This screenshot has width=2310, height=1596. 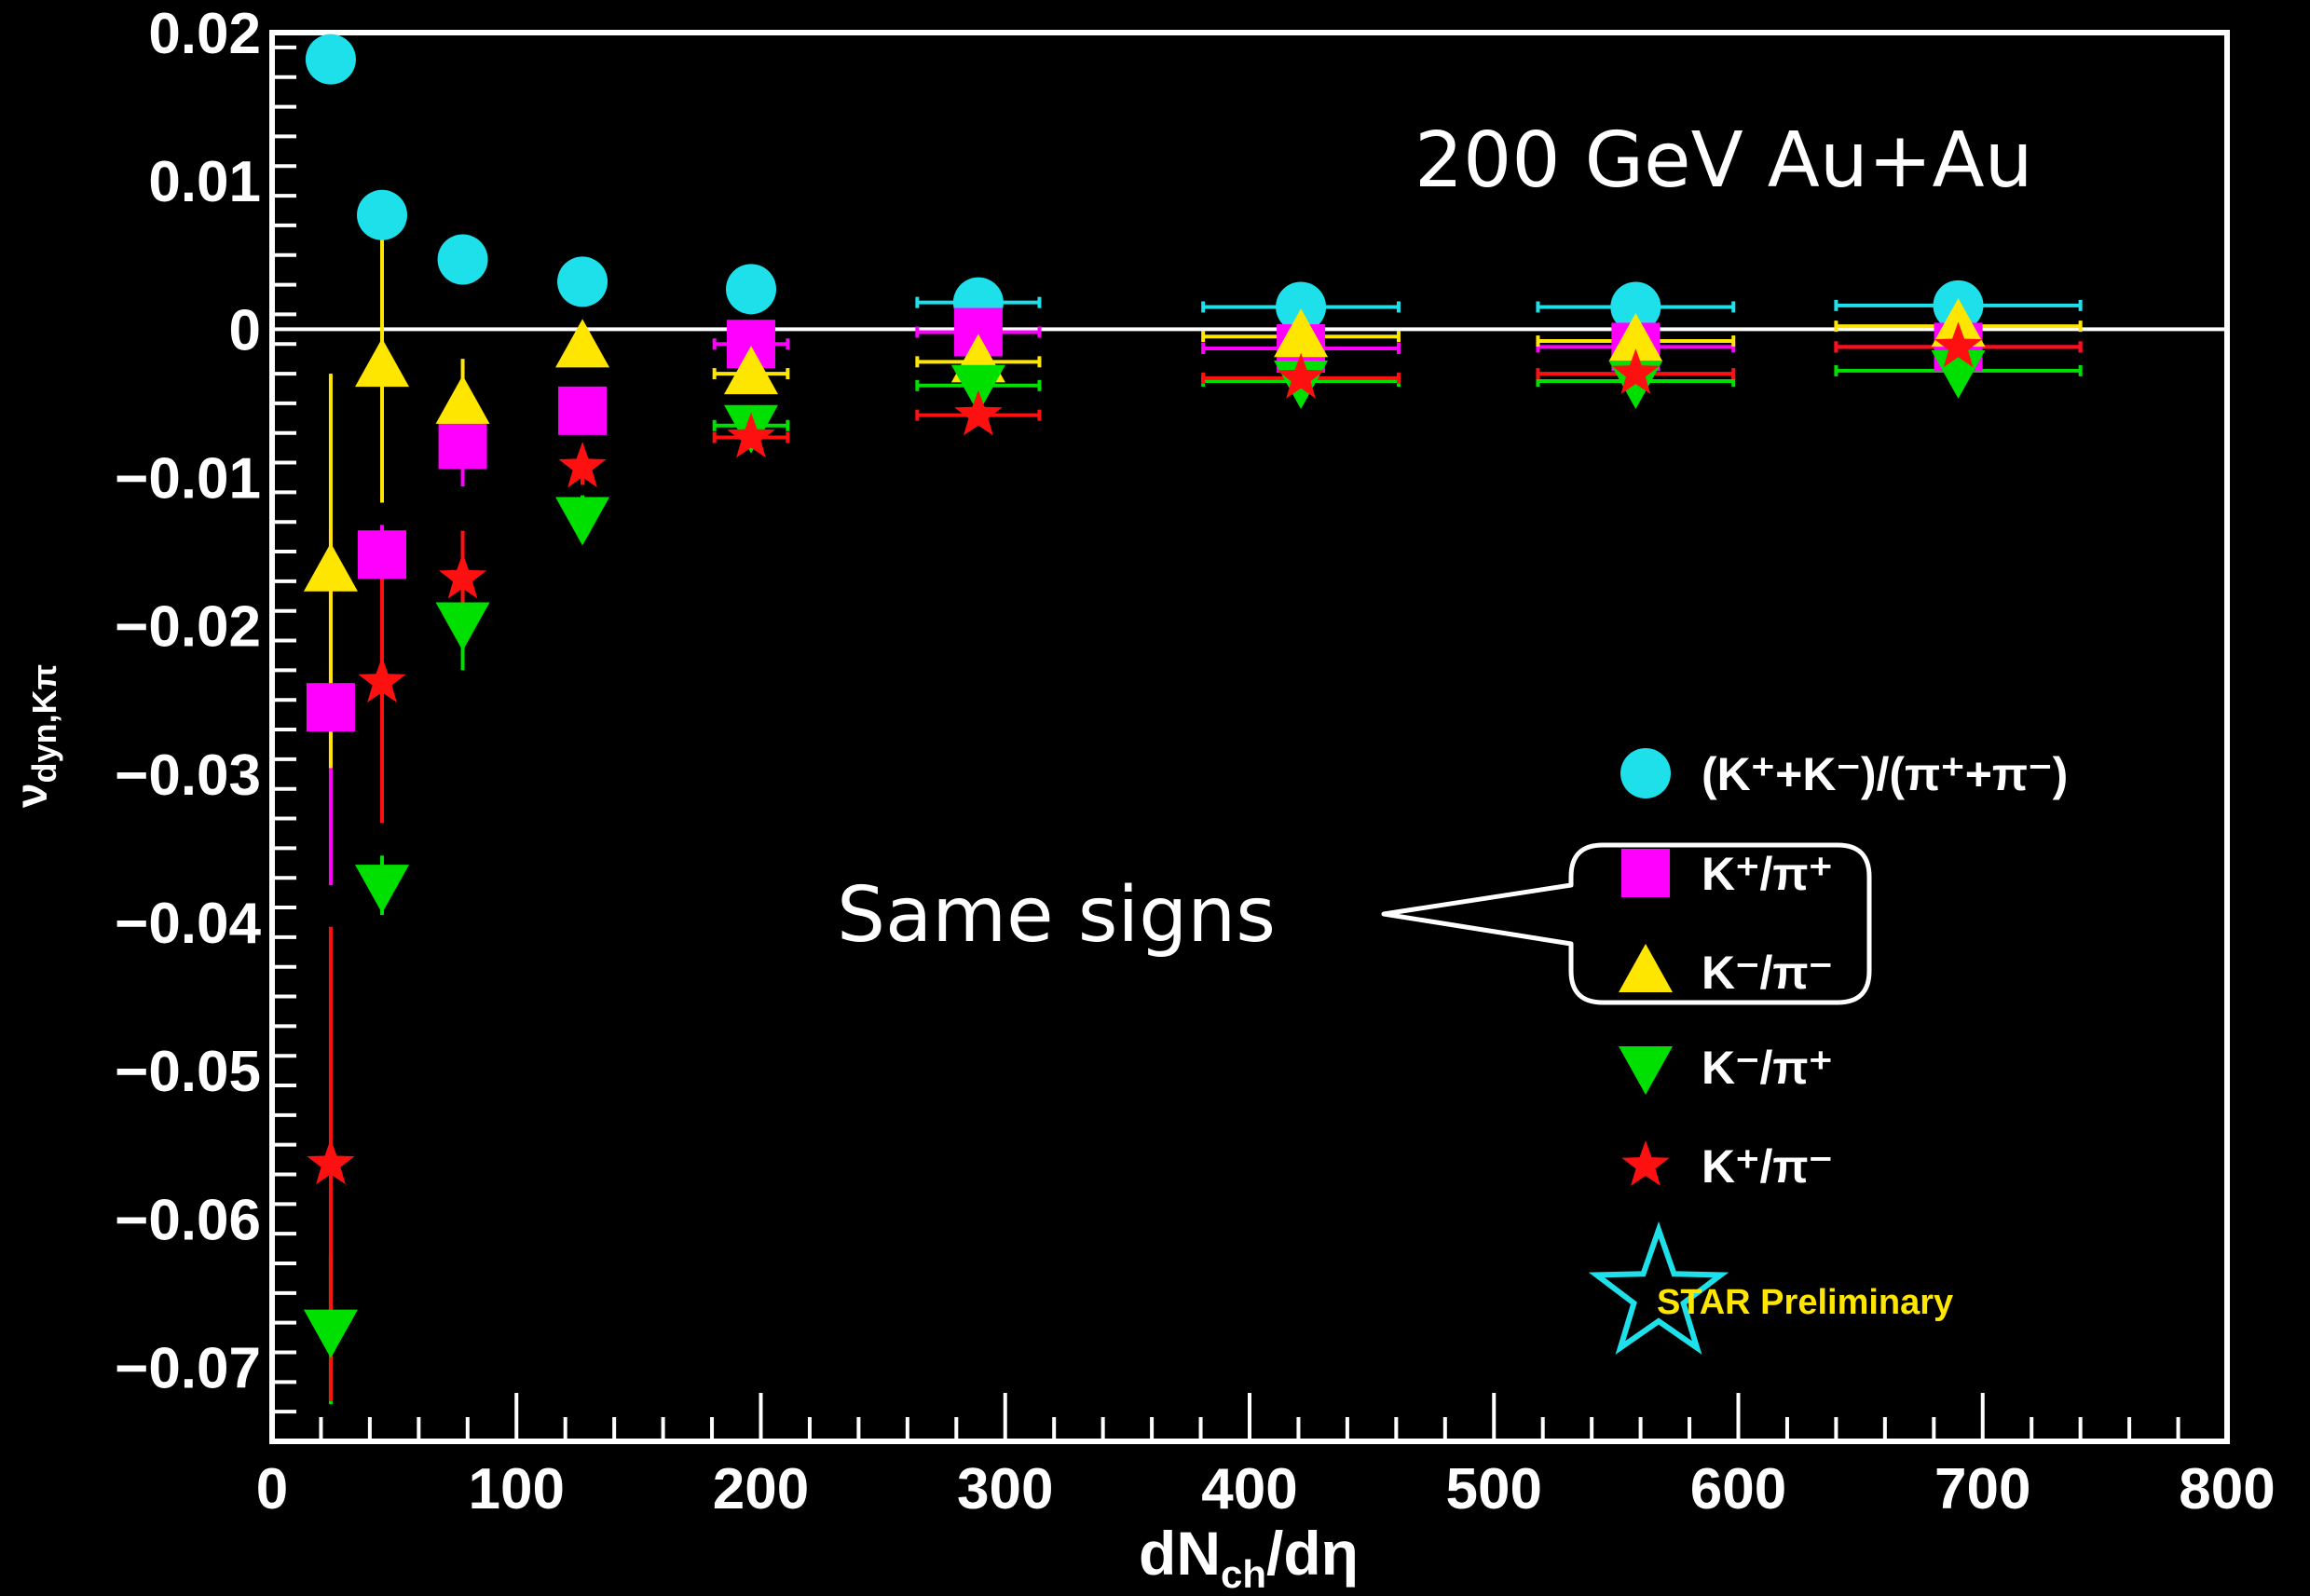 What do you see at coordinates (1249, 1557) in the screenshot?
I see `x-axis-title: dNch/dη` at bounding box center [1249, 1557].